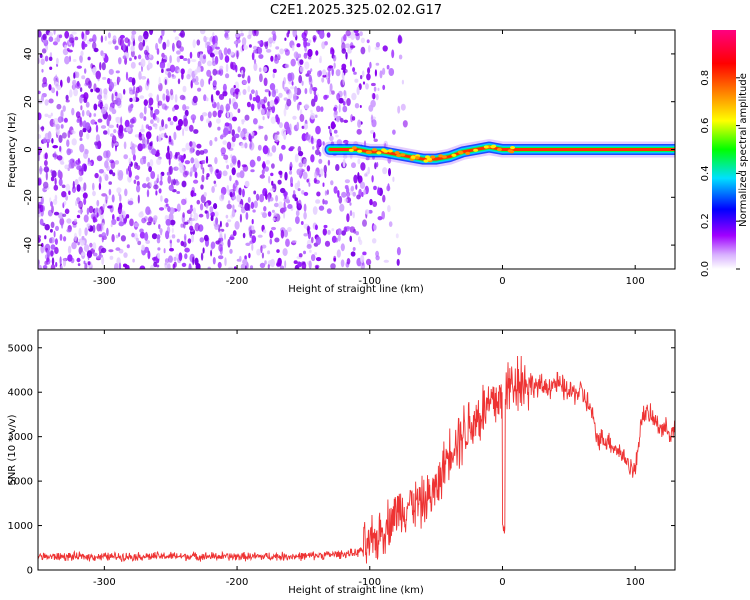  Describe the element at coordinates (28, 149) in the screenshot. I see `y-tick-label: 0` at that location.